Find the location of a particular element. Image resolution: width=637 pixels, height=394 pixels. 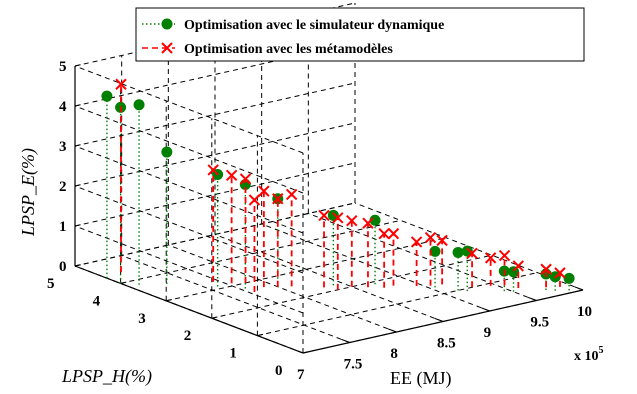

z-axis-title: LPSP_E(%) is located at coordinates (28, 192).